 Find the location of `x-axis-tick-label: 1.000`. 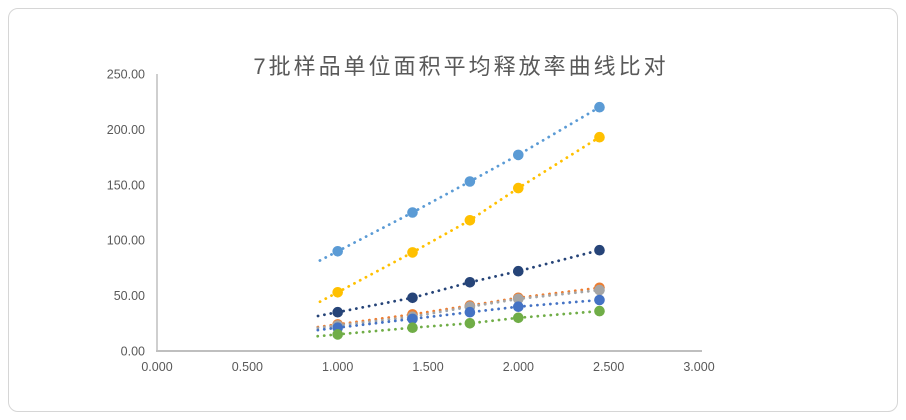

x-axis-tick-label: 1.000 is located at coordinates (337, 367).